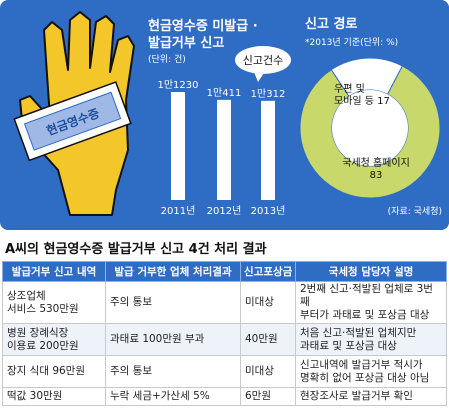 This screenshot has height=413, width=449. What do you see at coordinates (177, 85) in the screenshot?
I see `bar-value-label: 1만1230` at bounding box center [177, 85].